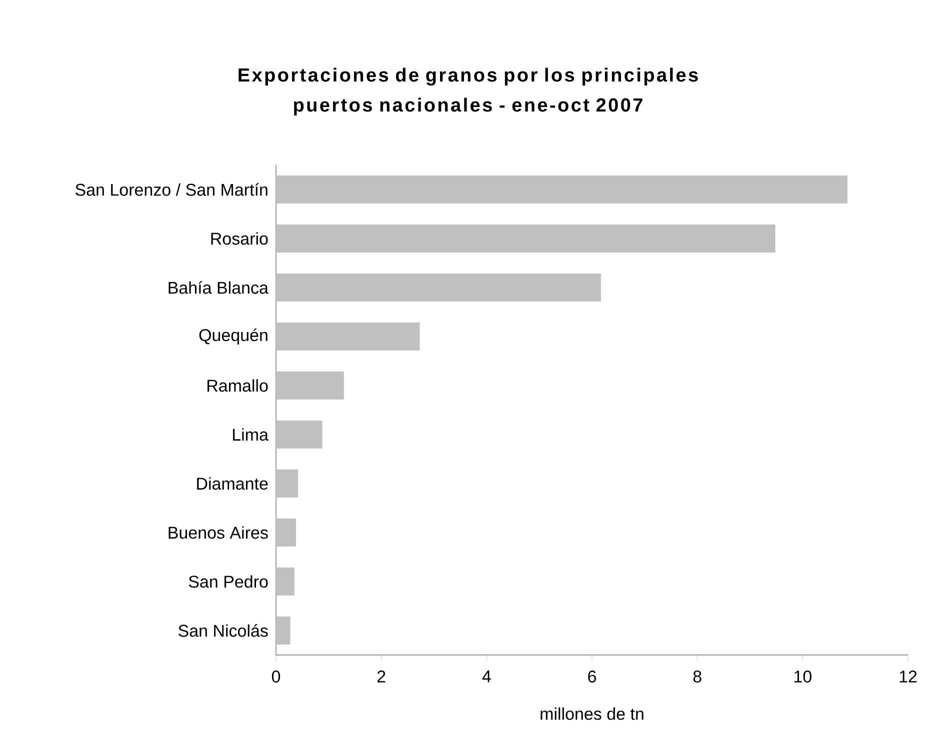  I want to click on y-tick-label: Lima, so click(250, 434).